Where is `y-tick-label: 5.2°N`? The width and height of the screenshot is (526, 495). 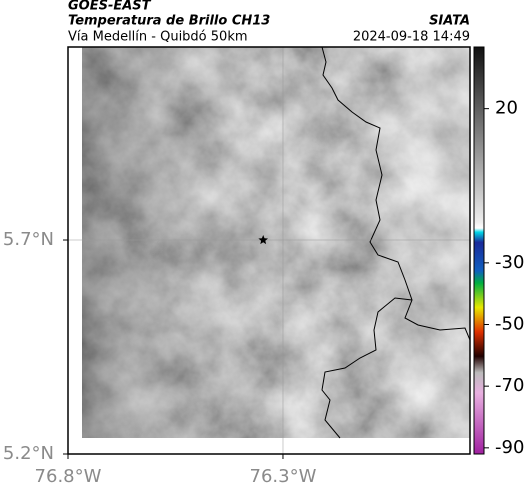 y-tick-label: 5.2°N is located at coordinates (28, 453).